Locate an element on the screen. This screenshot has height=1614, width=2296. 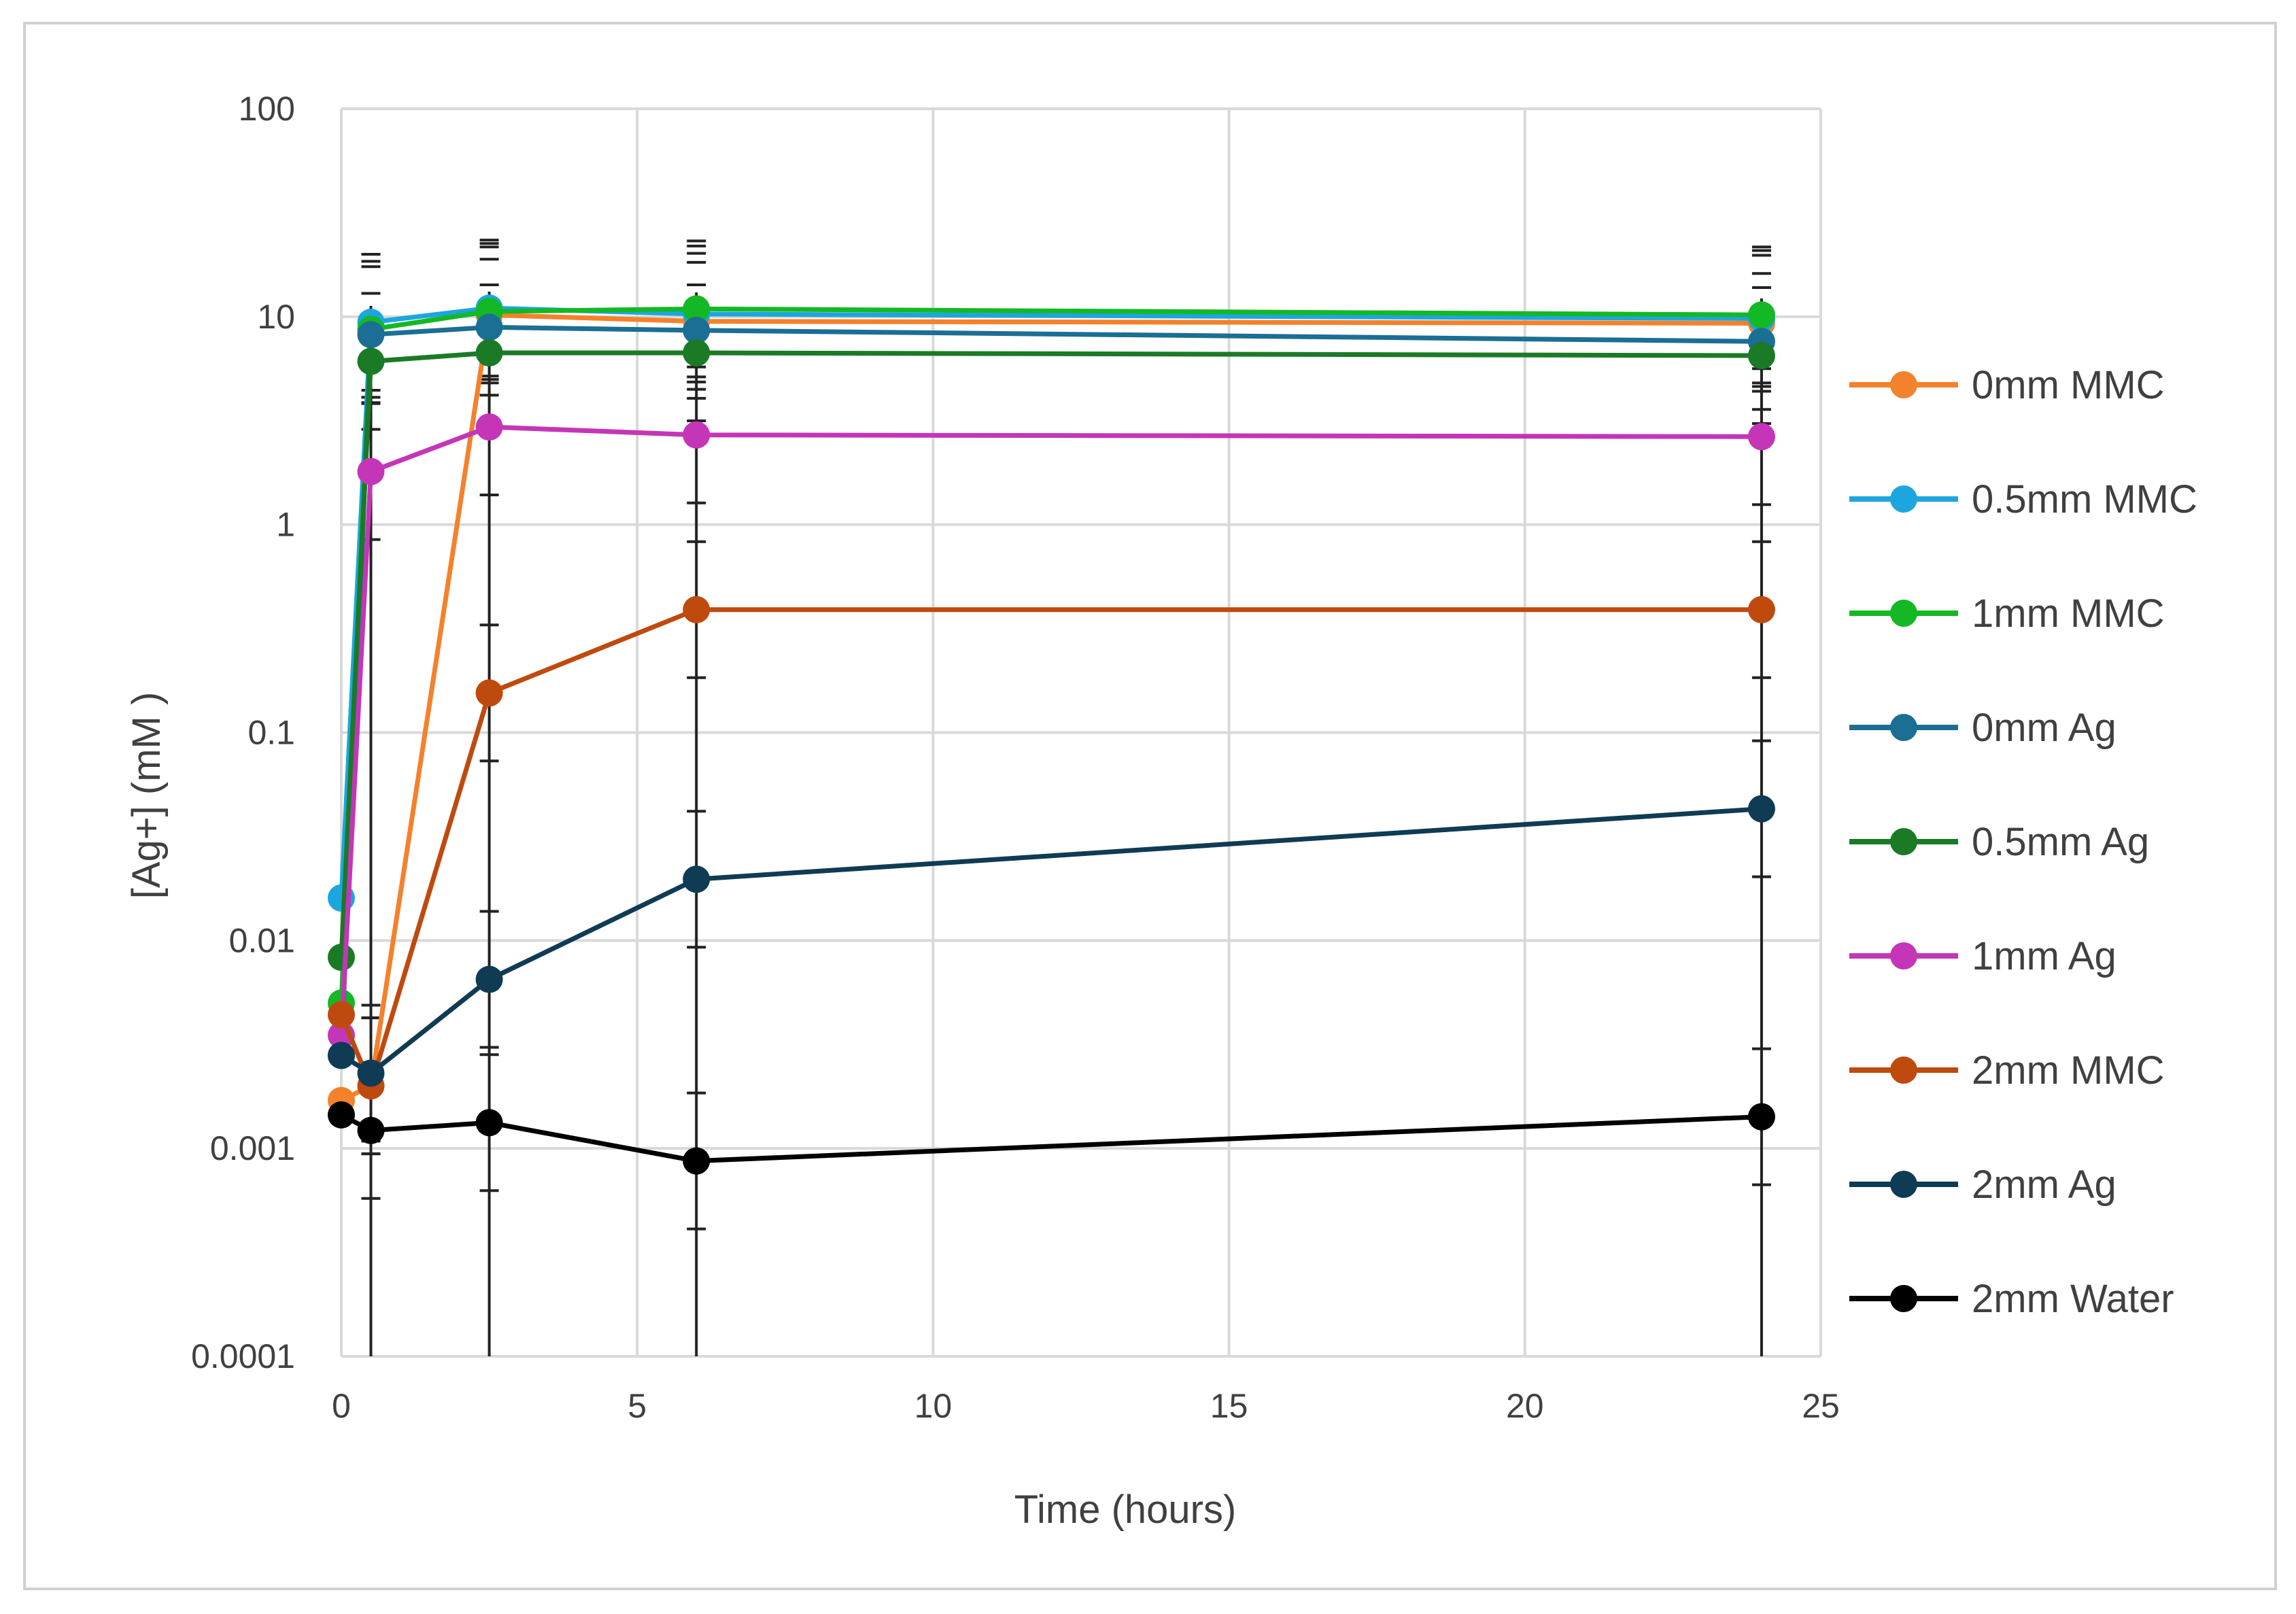
x-tick-label: 20 is located at coordinates (1525, 1406).